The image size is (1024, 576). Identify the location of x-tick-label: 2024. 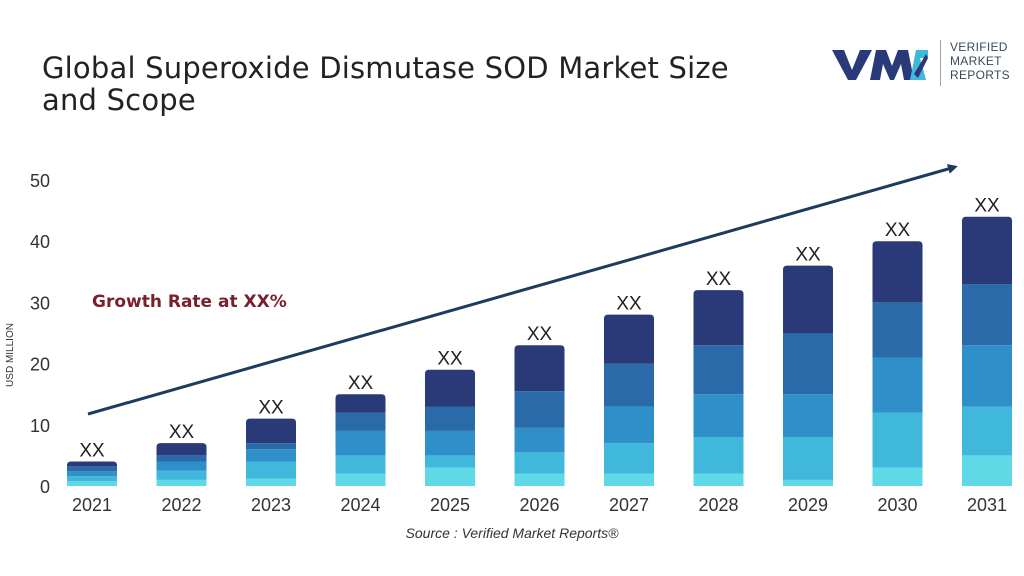
(360, 505).